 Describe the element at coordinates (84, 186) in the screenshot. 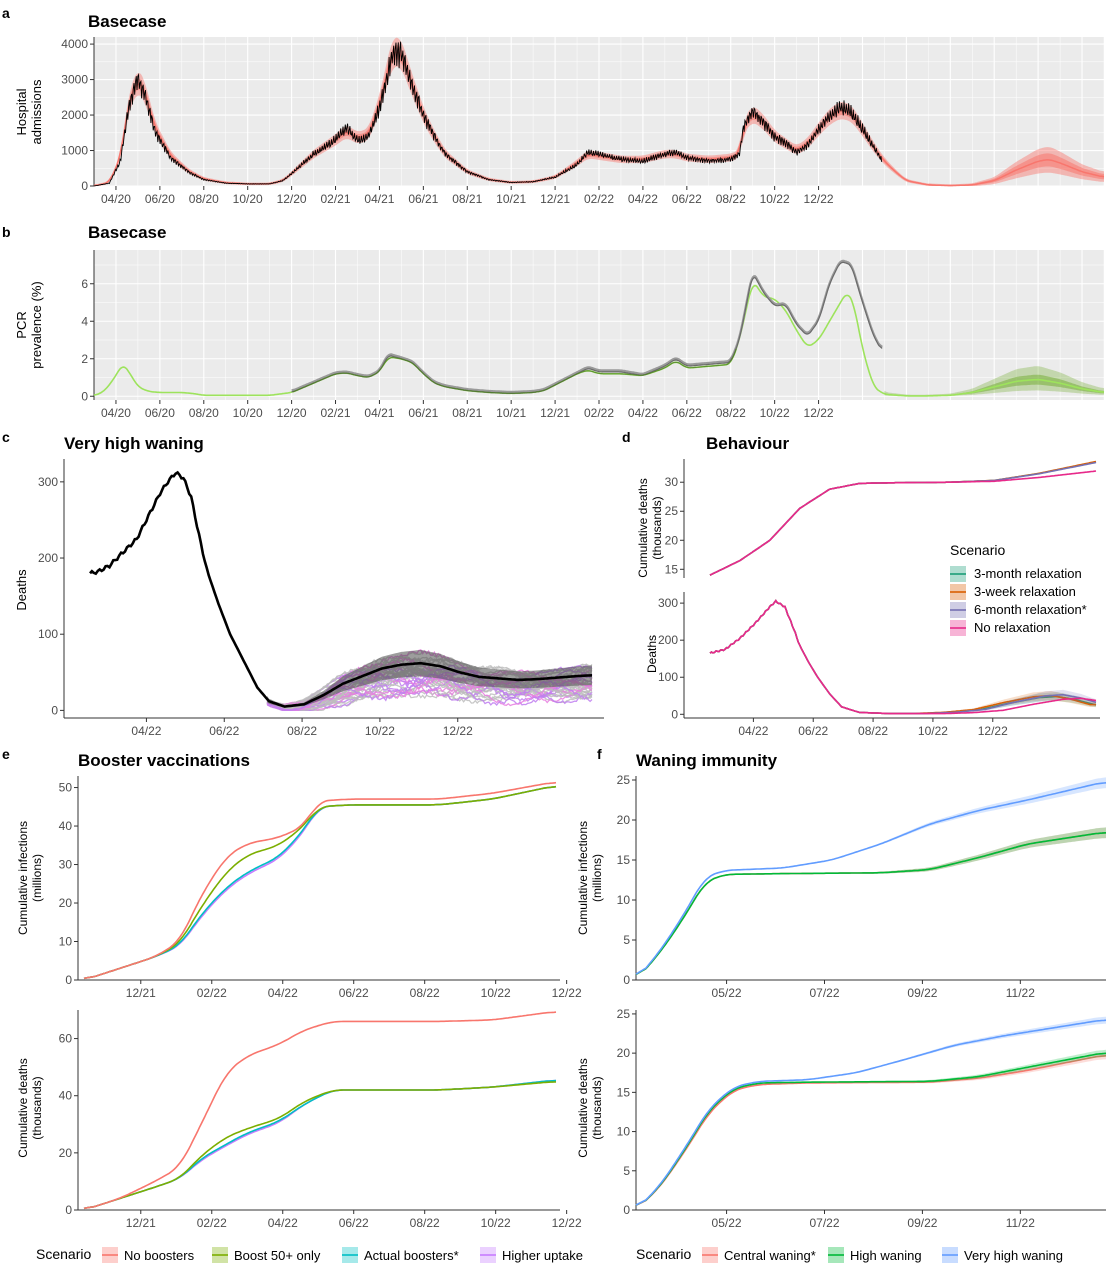

I see `ytick-label-a-0: 0` at that location.